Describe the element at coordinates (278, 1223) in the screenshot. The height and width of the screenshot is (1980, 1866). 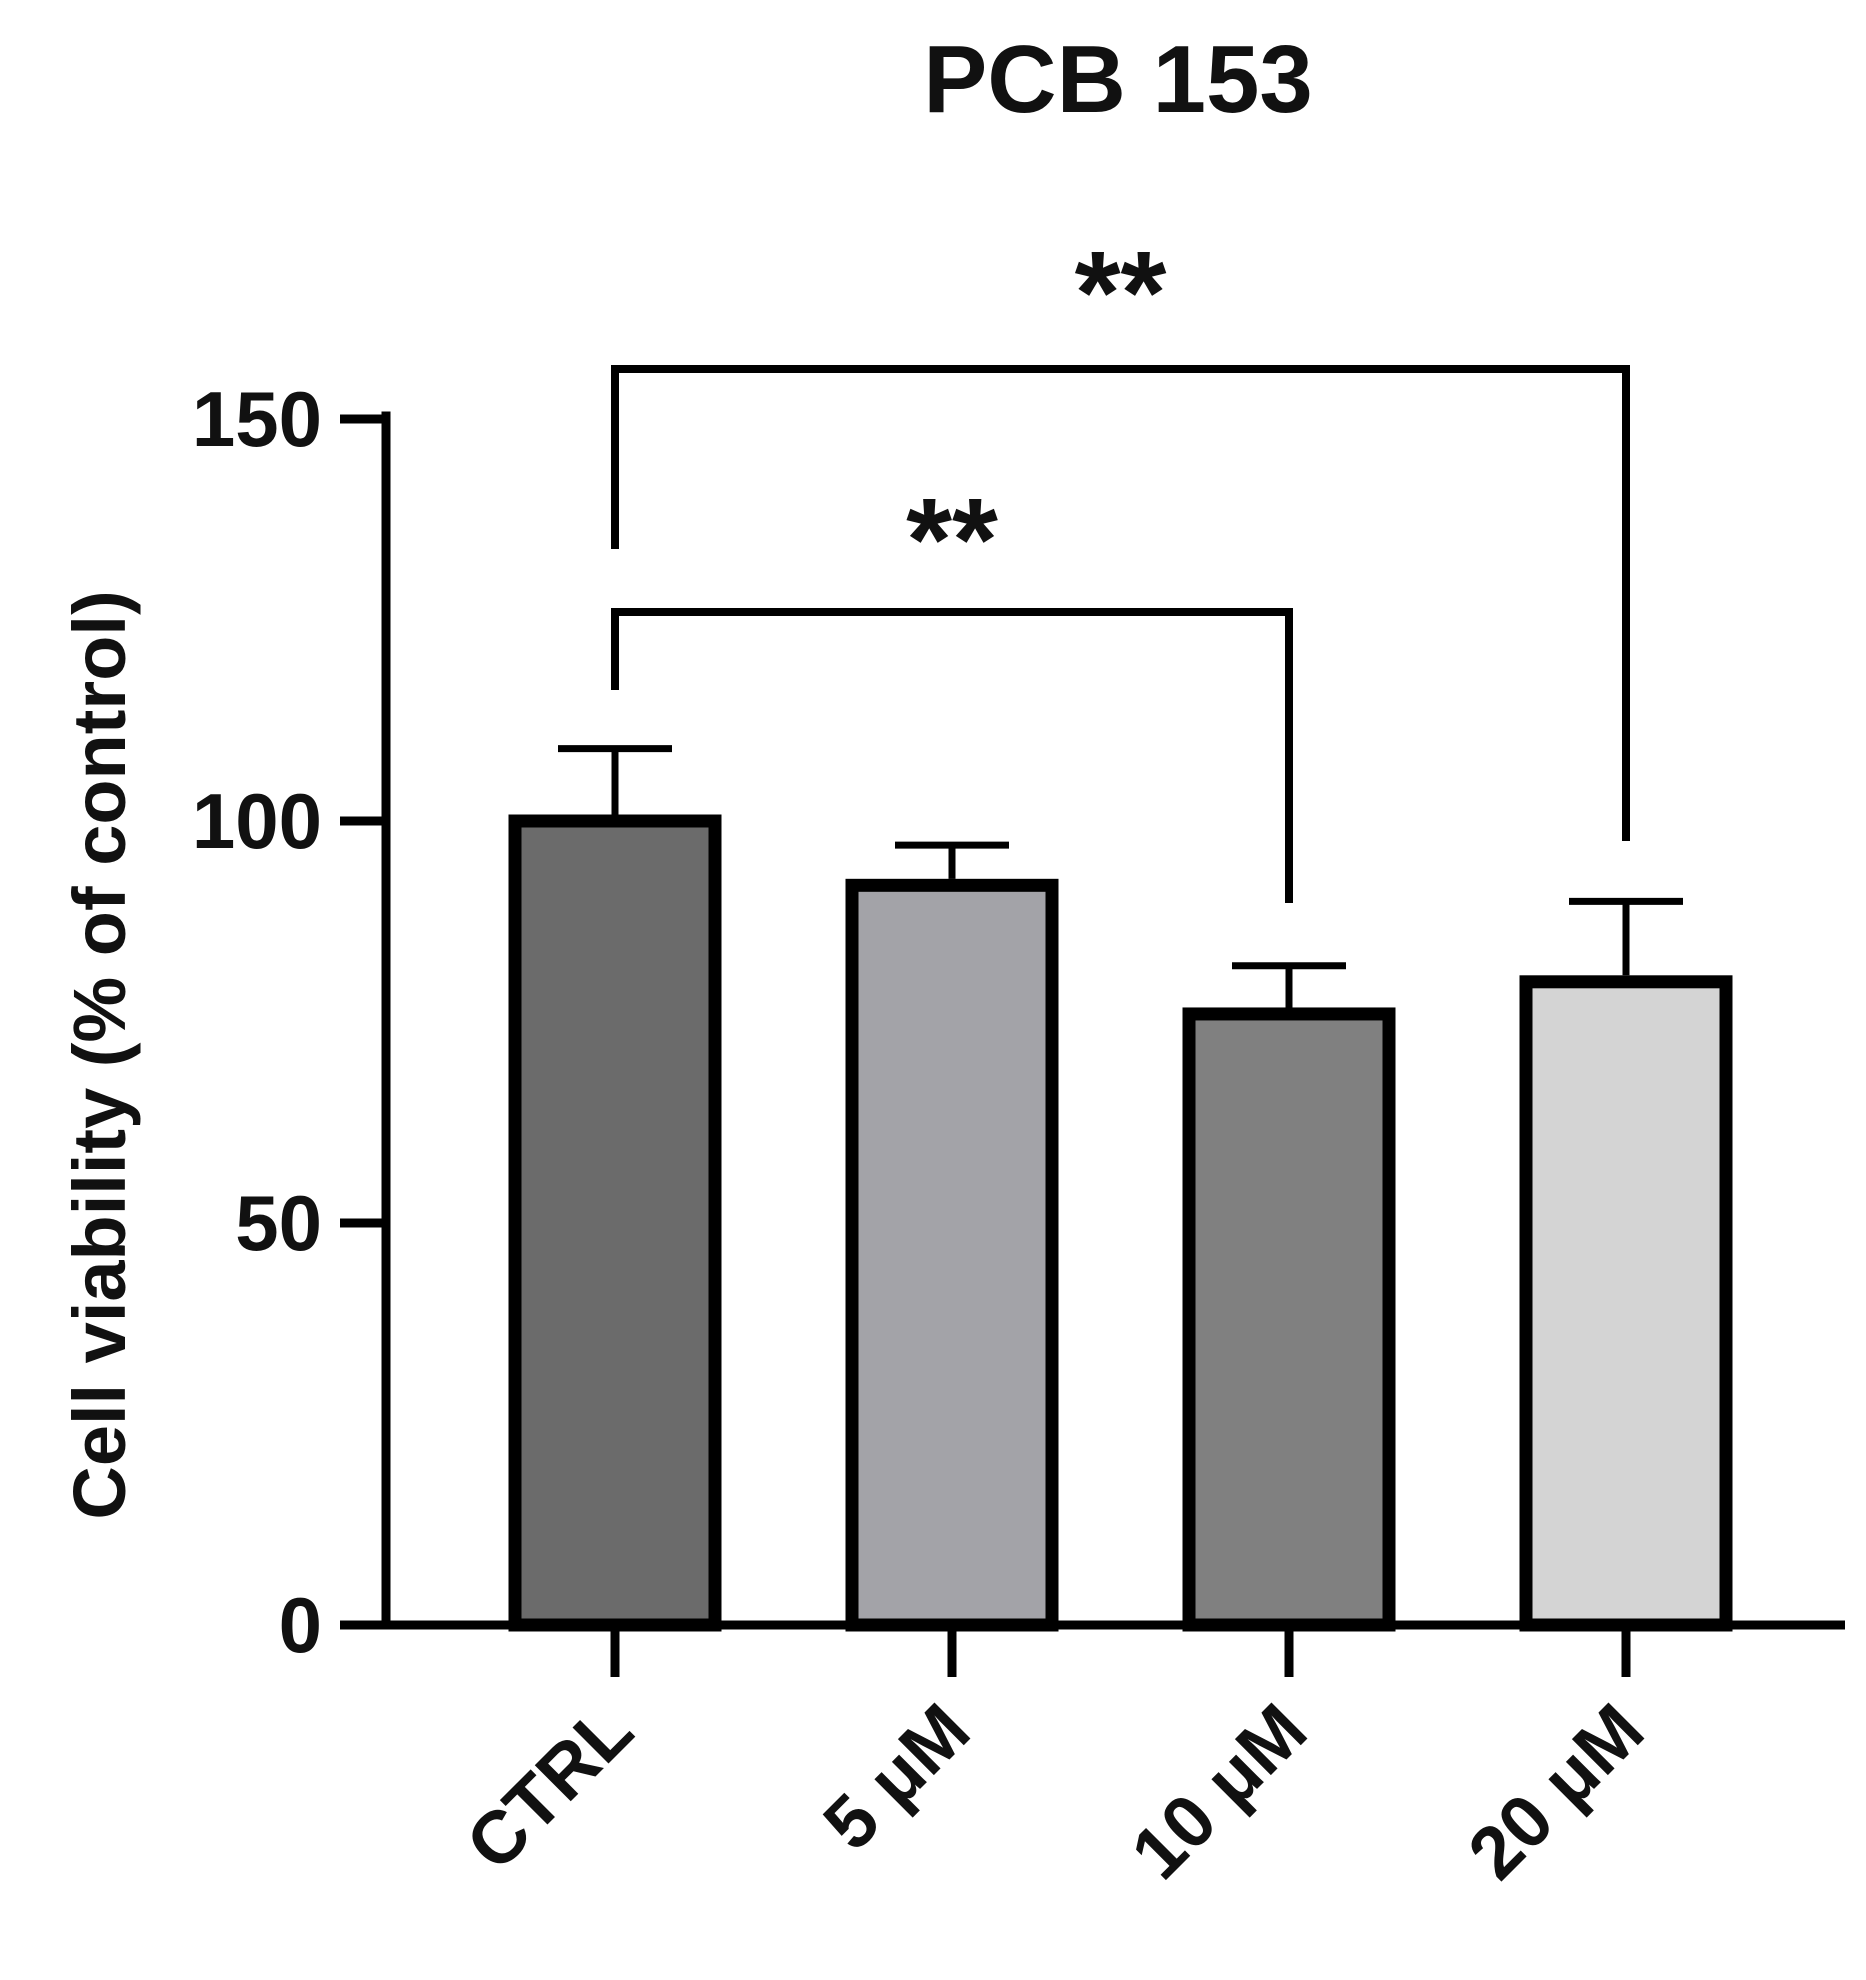
I see `y-tick-label-1: 50` at that location.